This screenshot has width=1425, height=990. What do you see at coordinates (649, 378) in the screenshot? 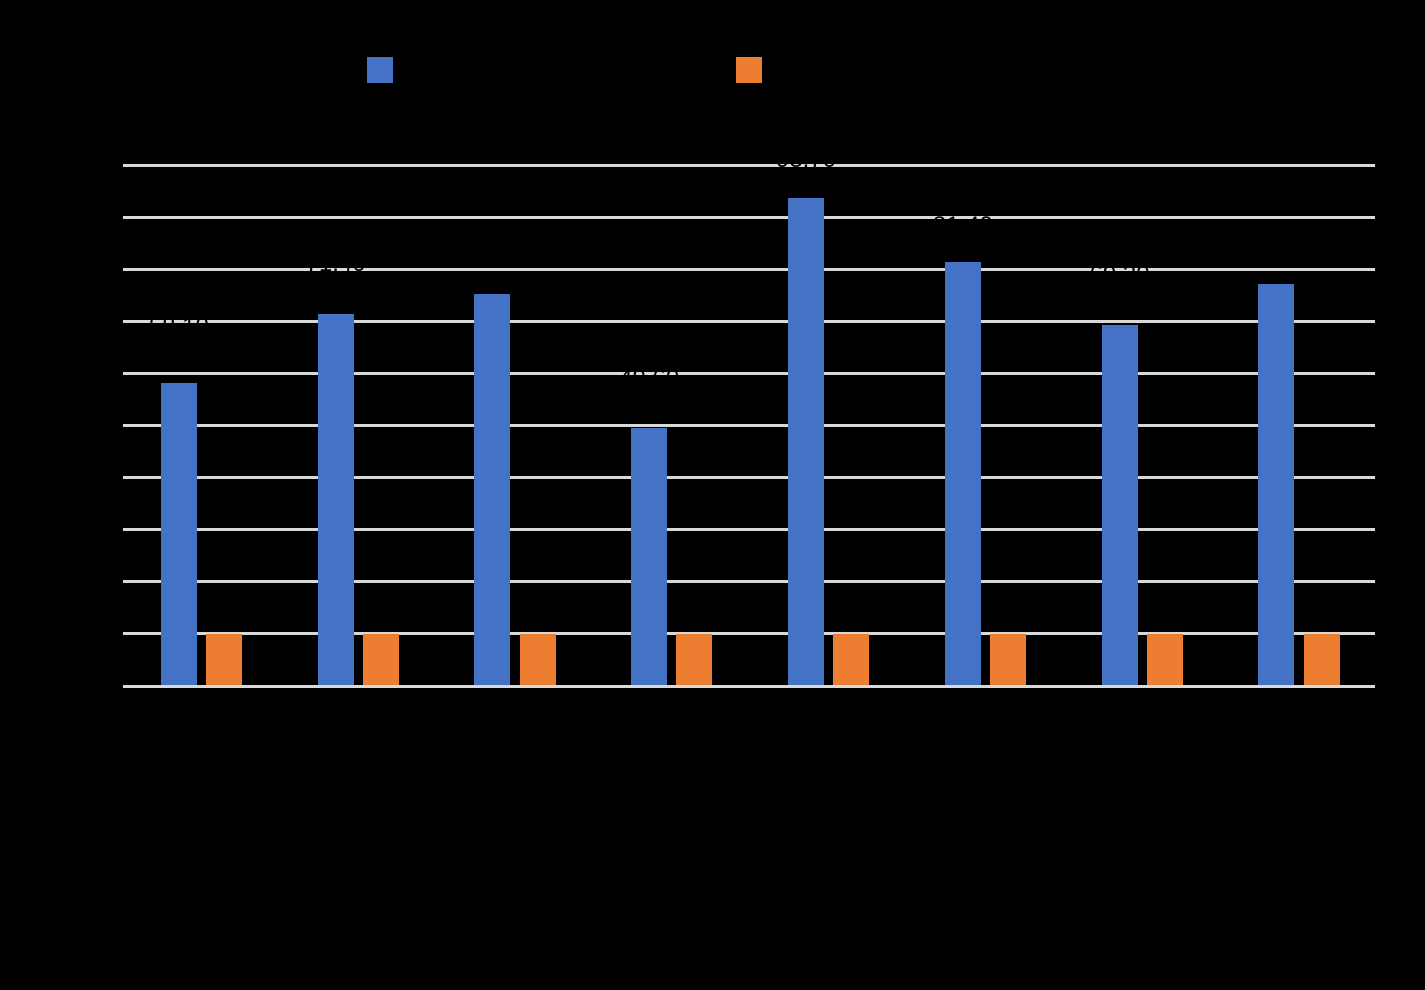
I see `data-label: 49.60` at bounding box center [649, 378].